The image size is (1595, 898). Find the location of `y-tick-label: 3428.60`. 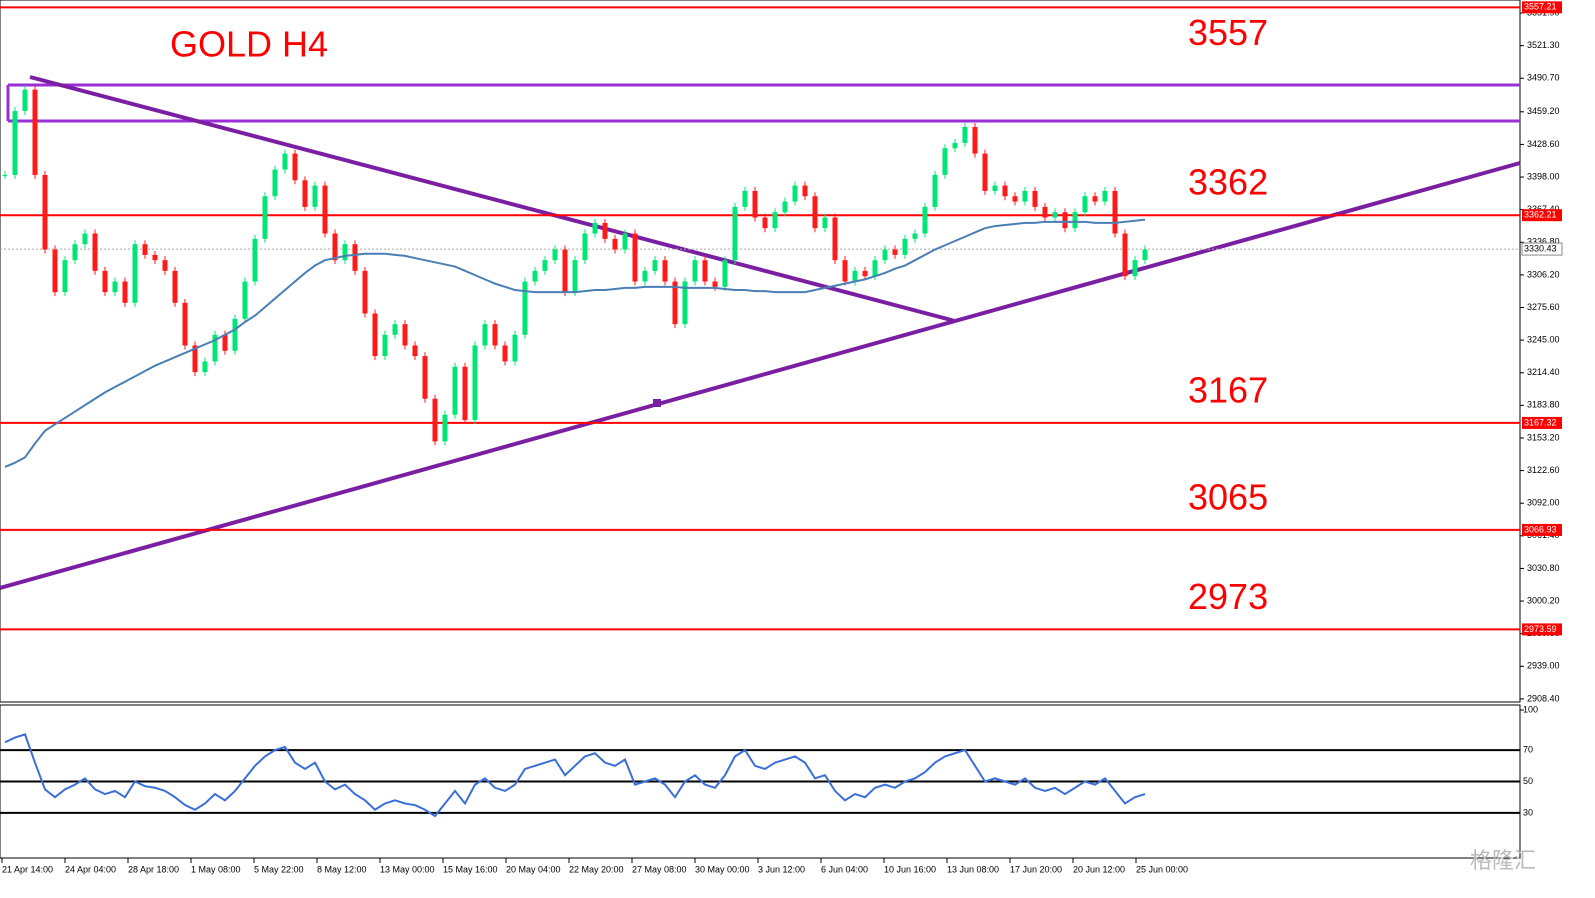

y-tick-label: 3428.60 is located at coordinates (1543, 144).